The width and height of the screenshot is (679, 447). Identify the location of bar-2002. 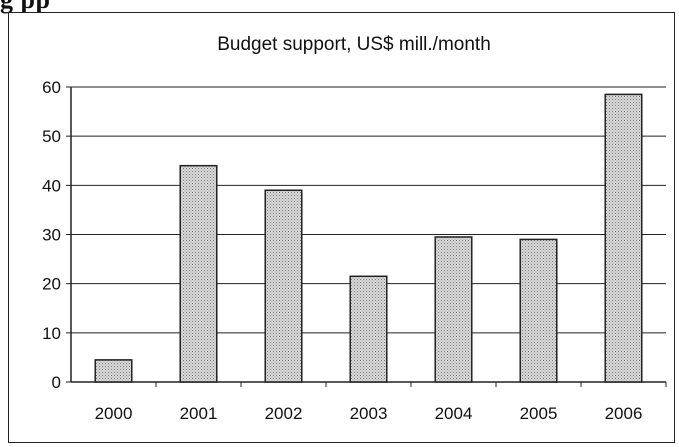
(283, 286).